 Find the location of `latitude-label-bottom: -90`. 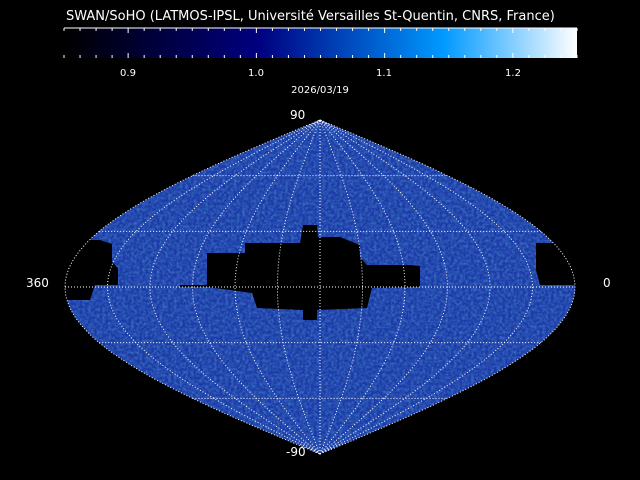

latitude-label-bottom: -90 is located at coordinates (296, 452).